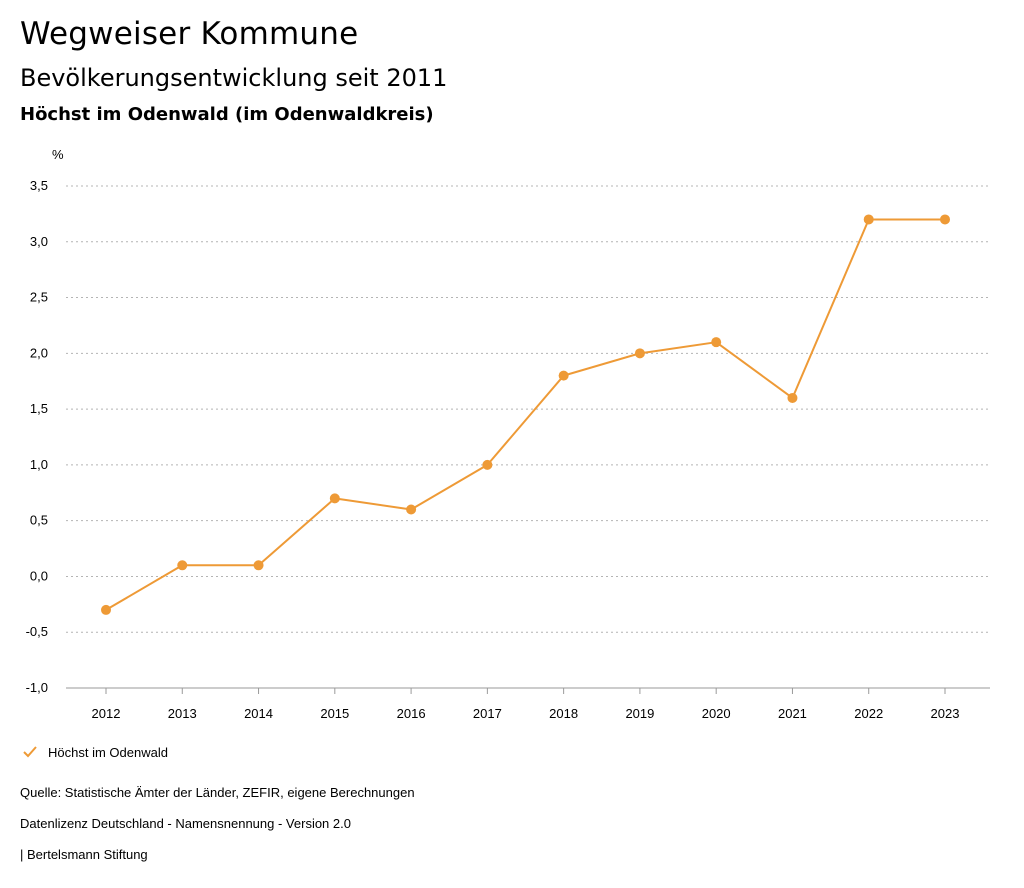  Describe the element at coordinates (716, 713) in the screenshot. I see `x-tick-label: 2020` at that location.